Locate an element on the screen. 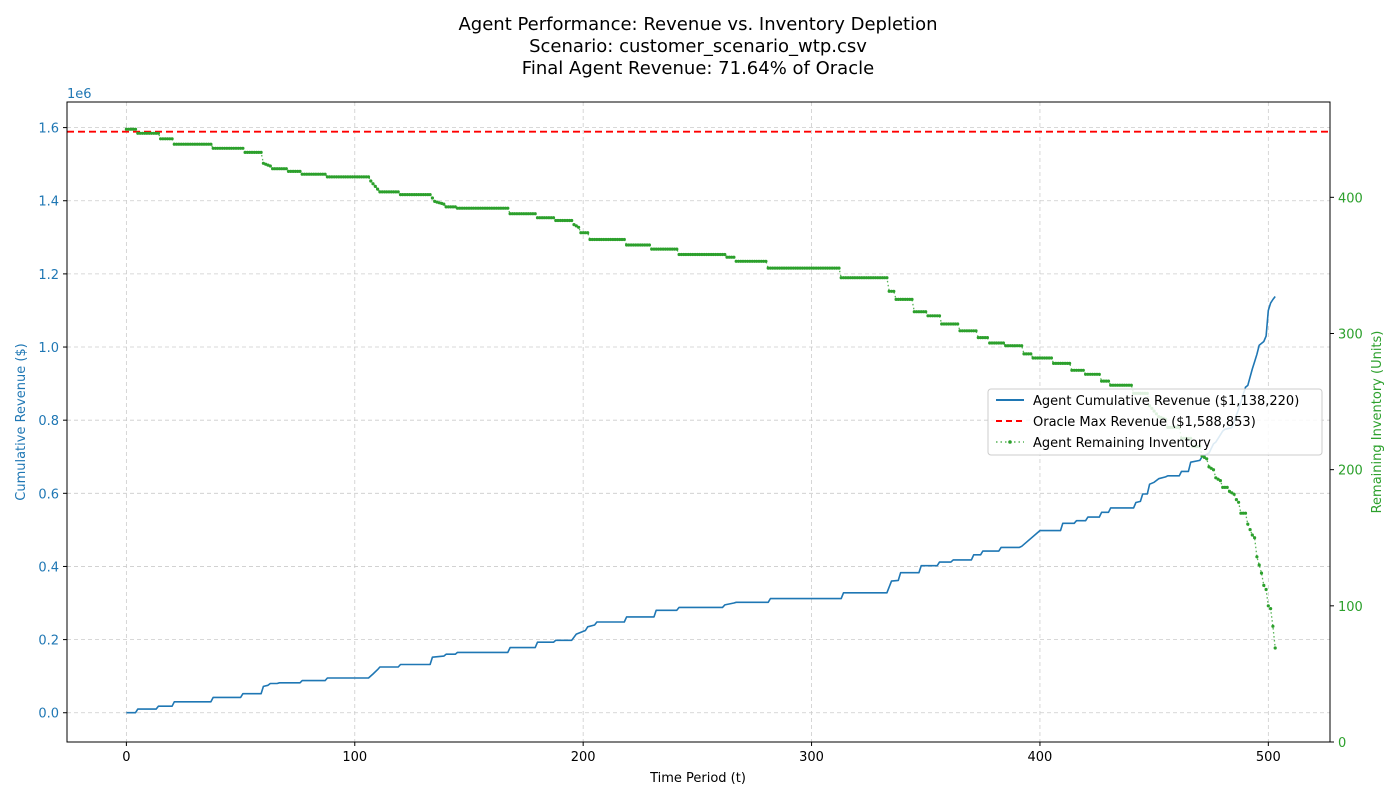 The width and height of the screenshot is (1400, 800). chart-title-line-3: Final Agent Revenue: 71.64% of Oracle is located at coordinates (698, 68).